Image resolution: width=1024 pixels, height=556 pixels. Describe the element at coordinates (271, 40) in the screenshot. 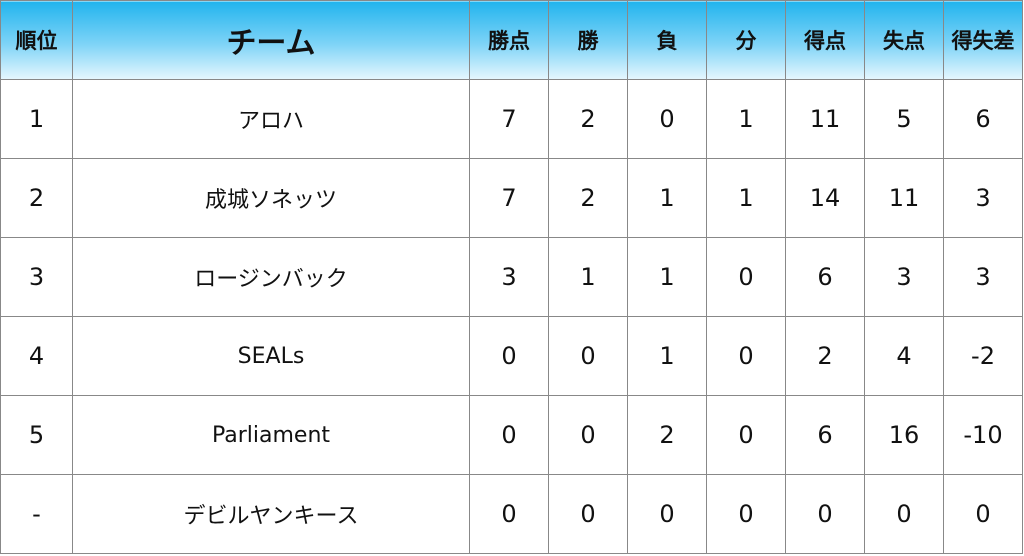

I see `column-header: チーム` at that location.